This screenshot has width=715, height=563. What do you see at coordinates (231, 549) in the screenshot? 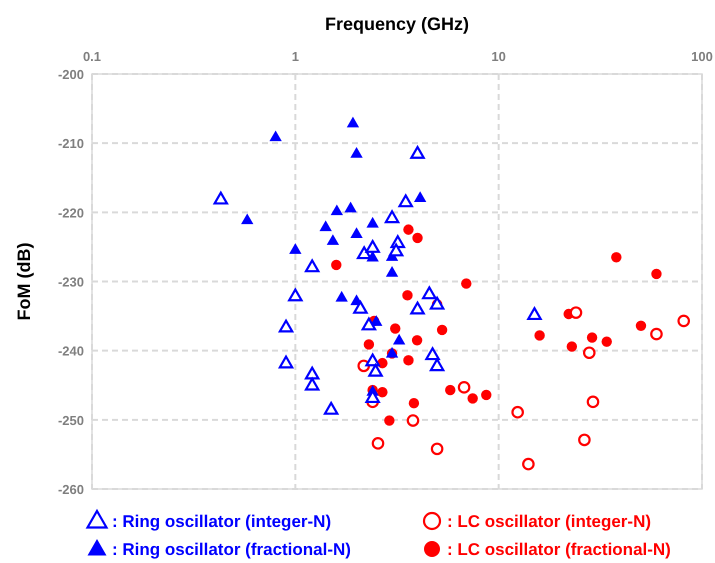
I see `legend-label: : Ring oscillator (fractional-N)` at bounding box center [231, 549].